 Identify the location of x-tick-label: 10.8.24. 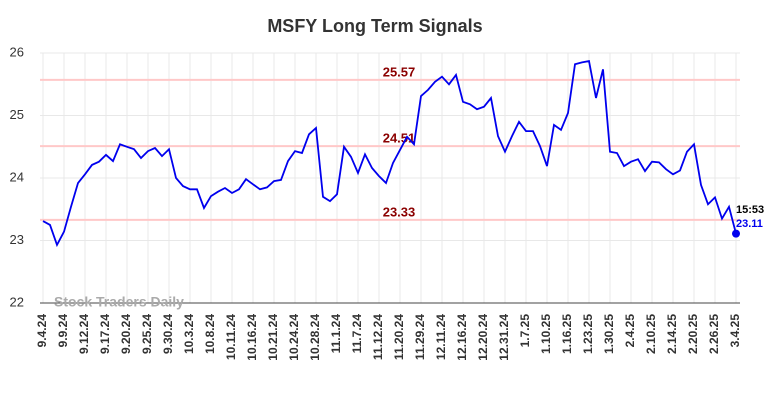
(210, 334).